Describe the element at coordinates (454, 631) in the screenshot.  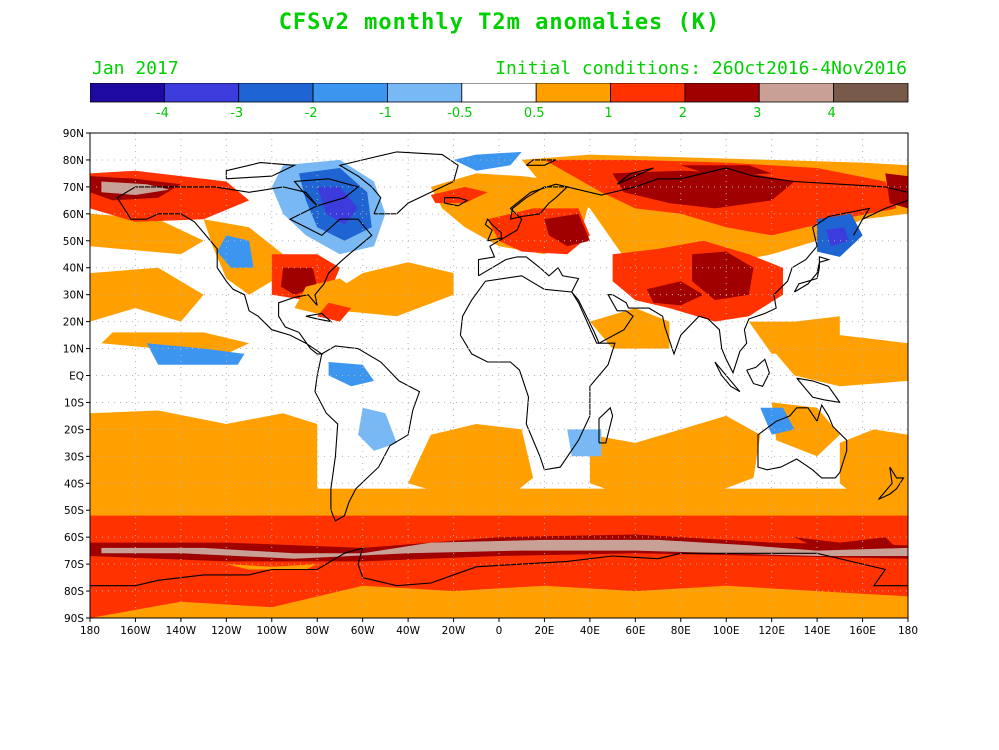
I see `lon-label: 20W` at that location.